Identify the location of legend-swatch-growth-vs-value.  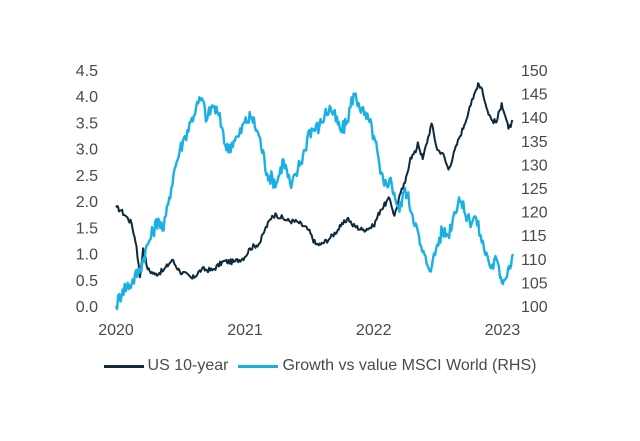
(258, 366).